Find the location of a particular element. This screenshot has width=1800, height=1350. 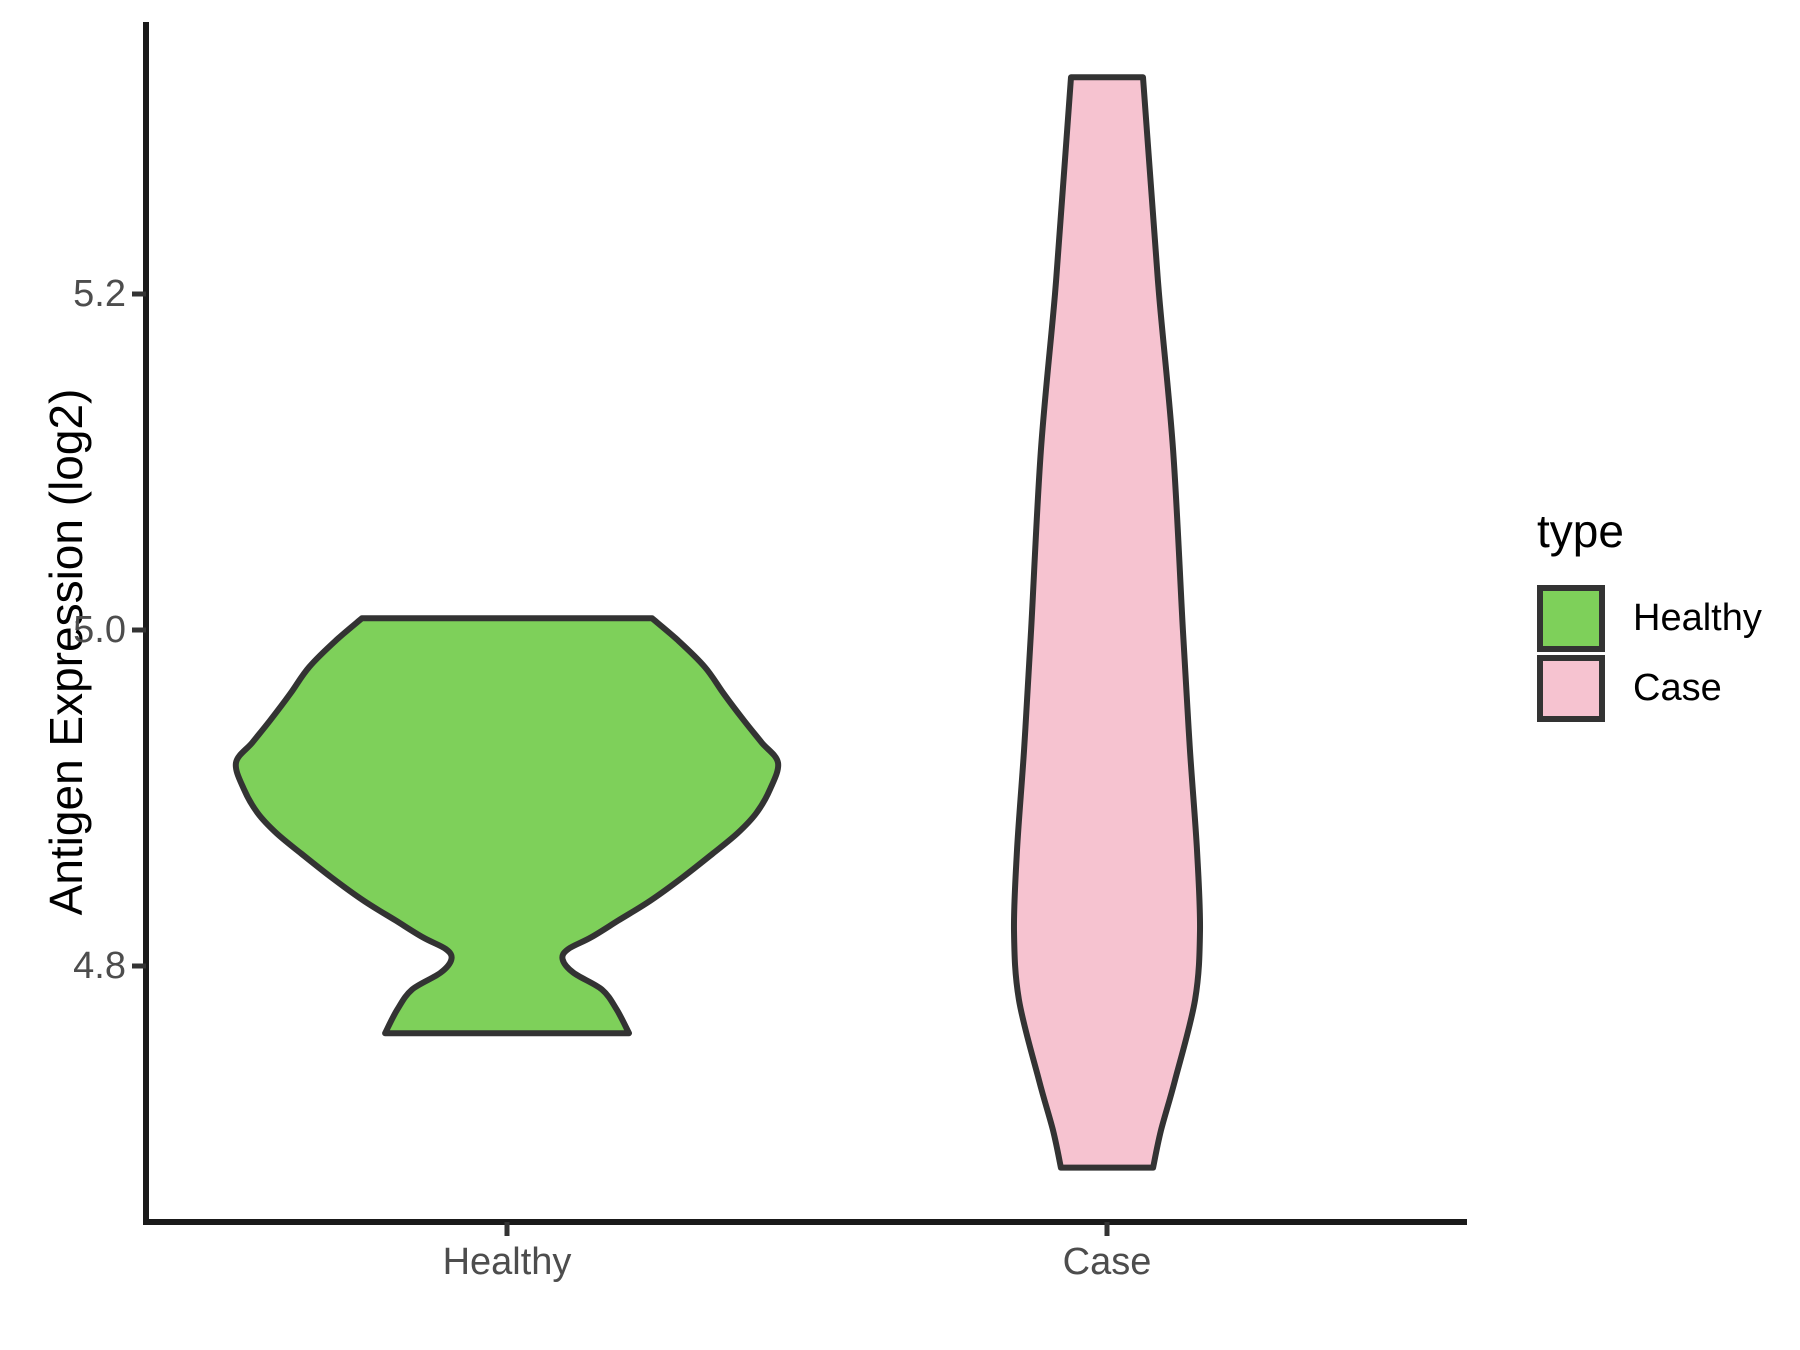

legend-item-case: Case is located at coordinates (1649, 688).